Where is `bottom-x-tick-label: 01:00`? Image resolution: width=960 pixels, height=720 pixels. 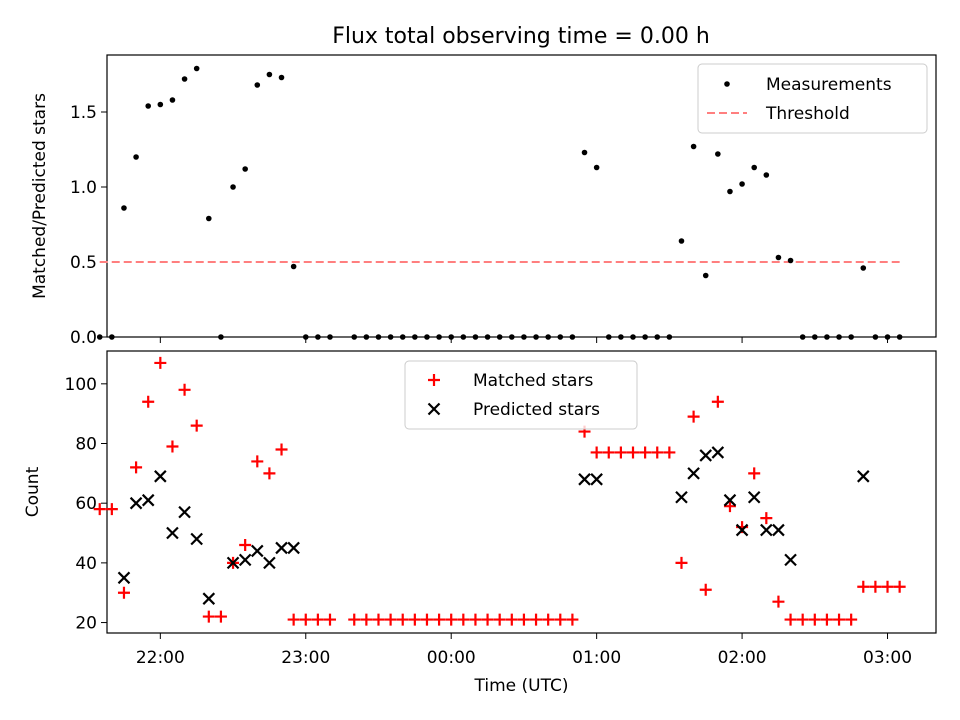
bottom-x-tick-label: 01:00 is located at coordinates (596, 658).